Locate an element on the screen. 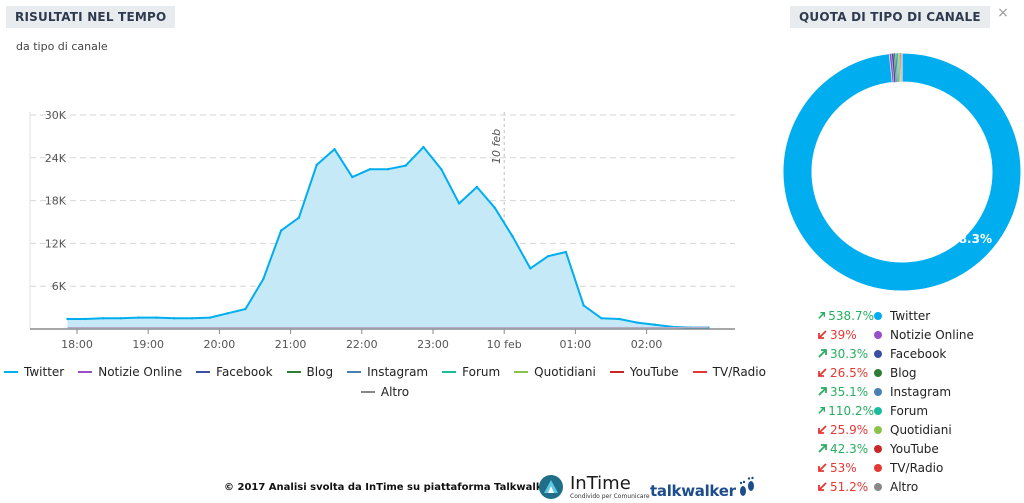  donut-legend-row: 25.9% Quotidiani is located at coordinates (896, 429).